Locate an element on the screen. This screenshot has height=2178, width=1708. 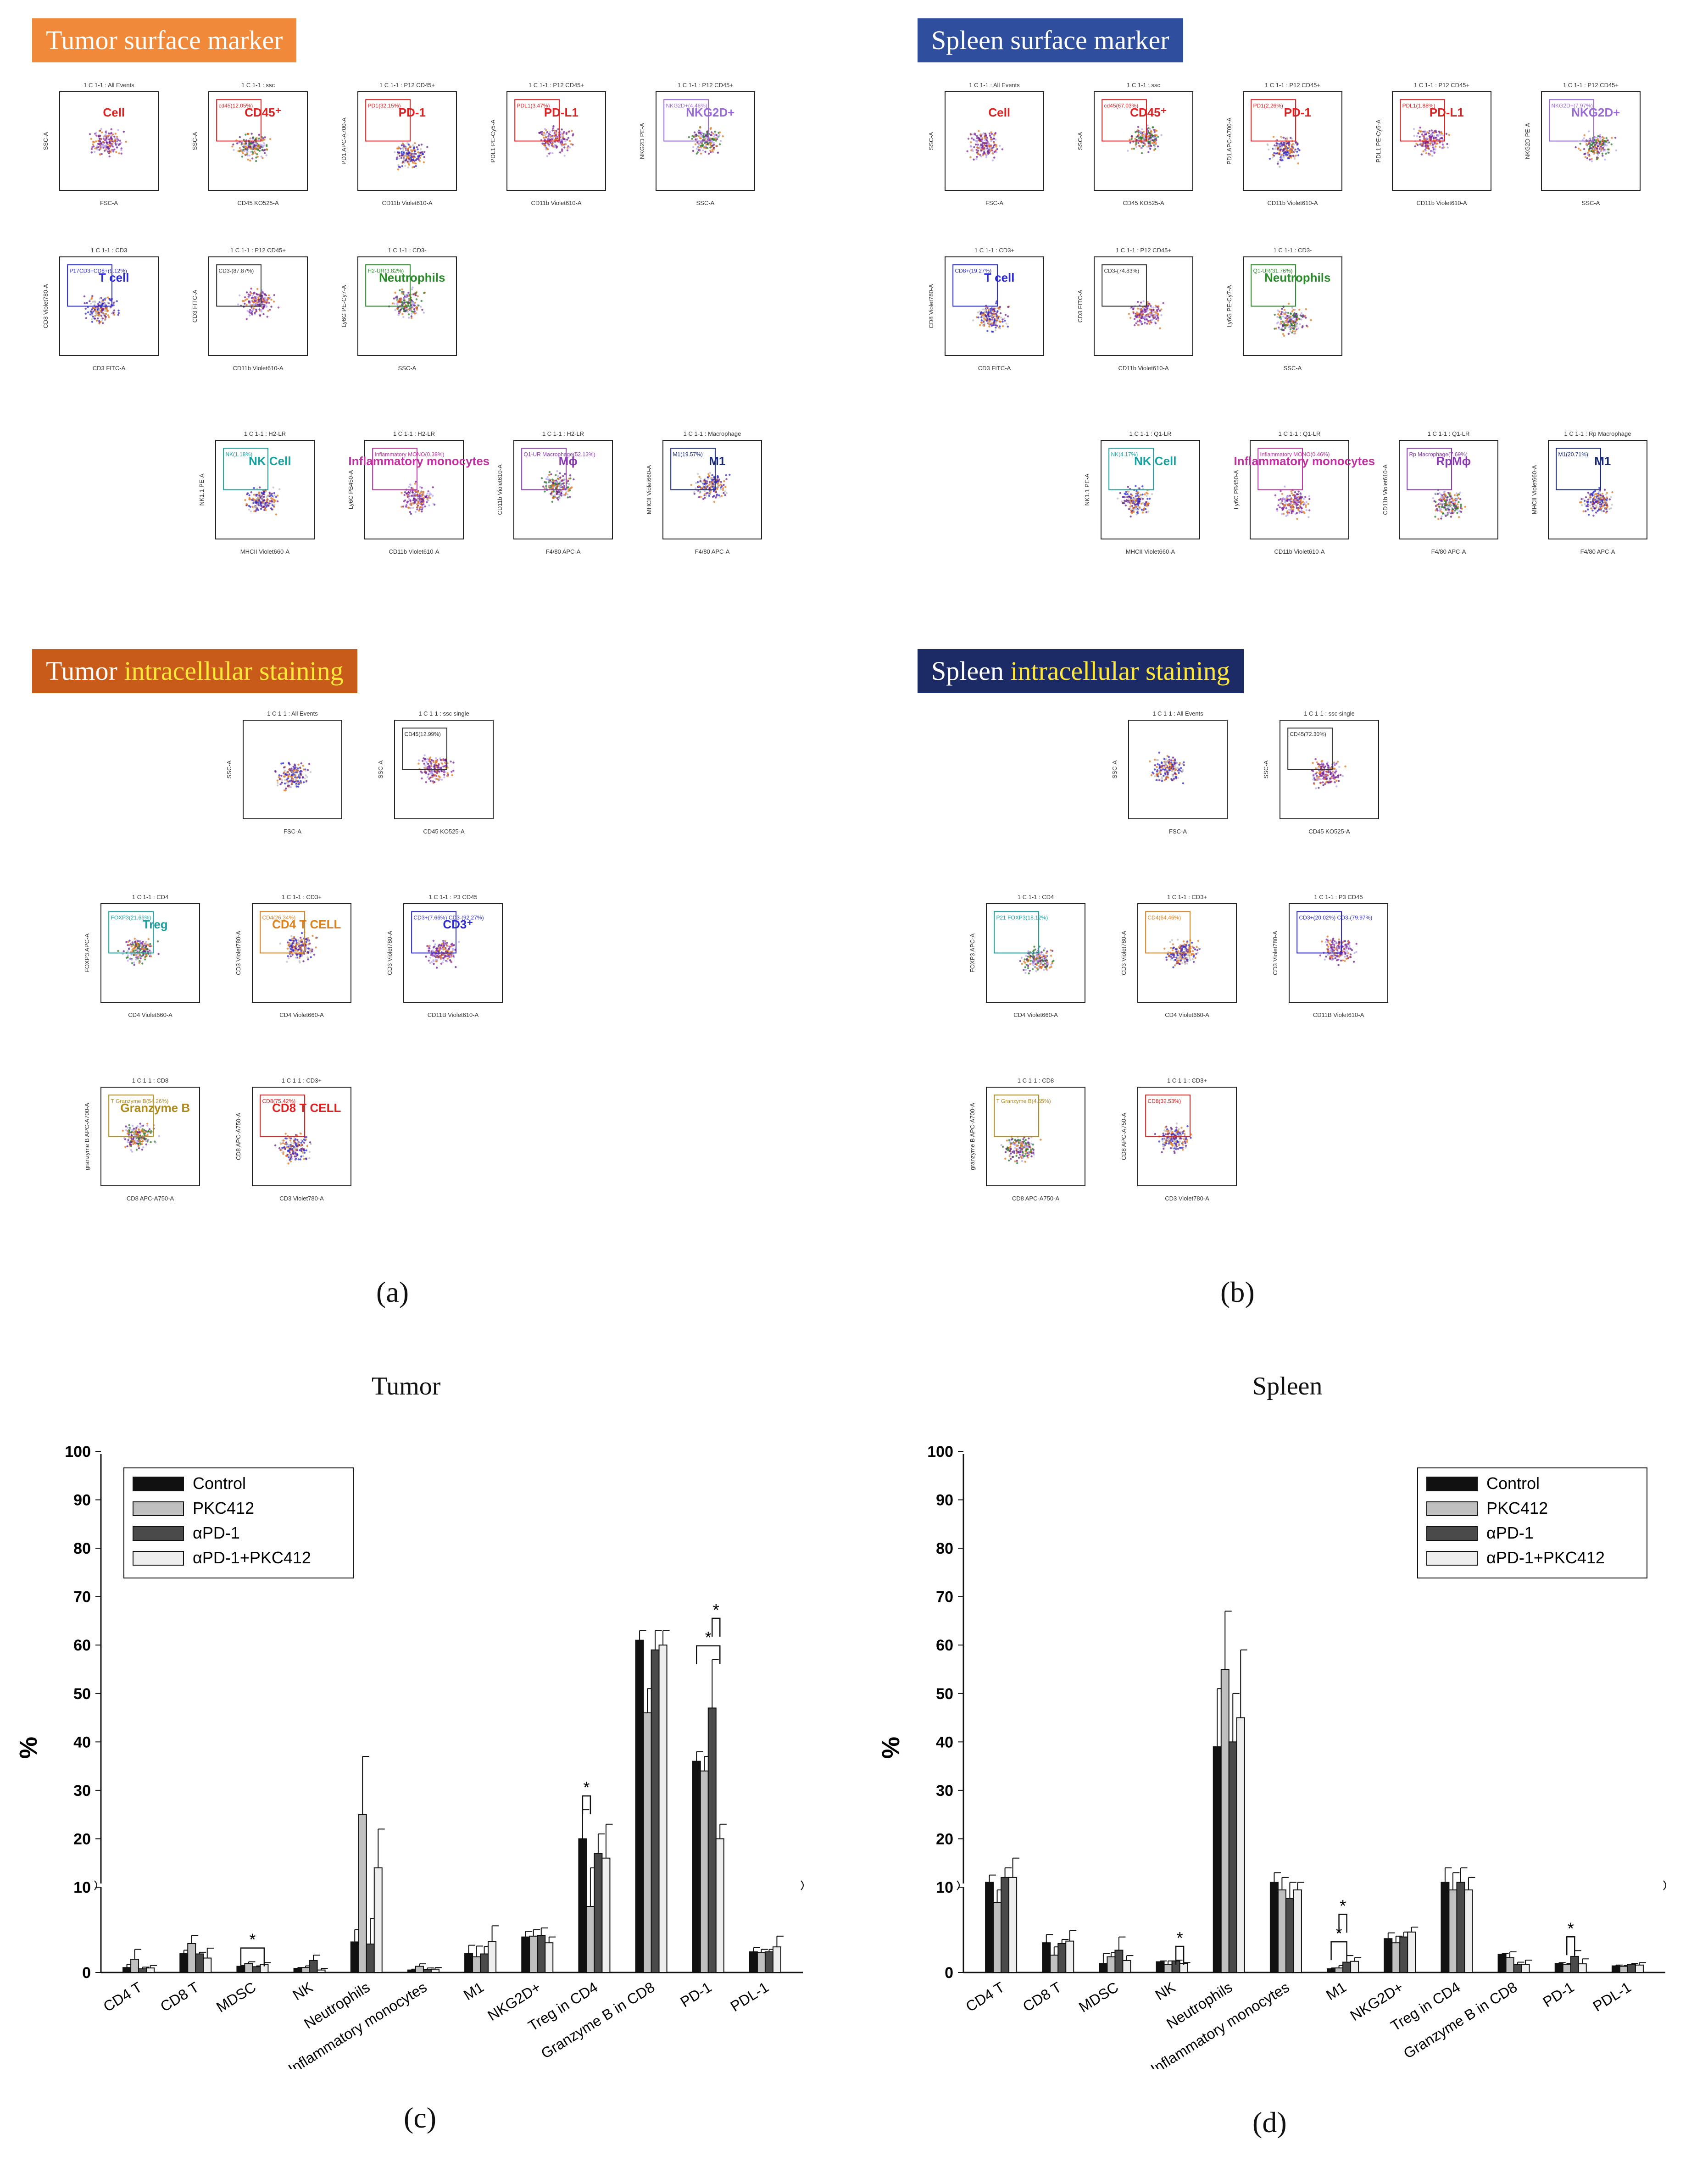
a-surface-plot-6-y-axis-title: CD3 FITC-A is located at coordinates (194, 305).